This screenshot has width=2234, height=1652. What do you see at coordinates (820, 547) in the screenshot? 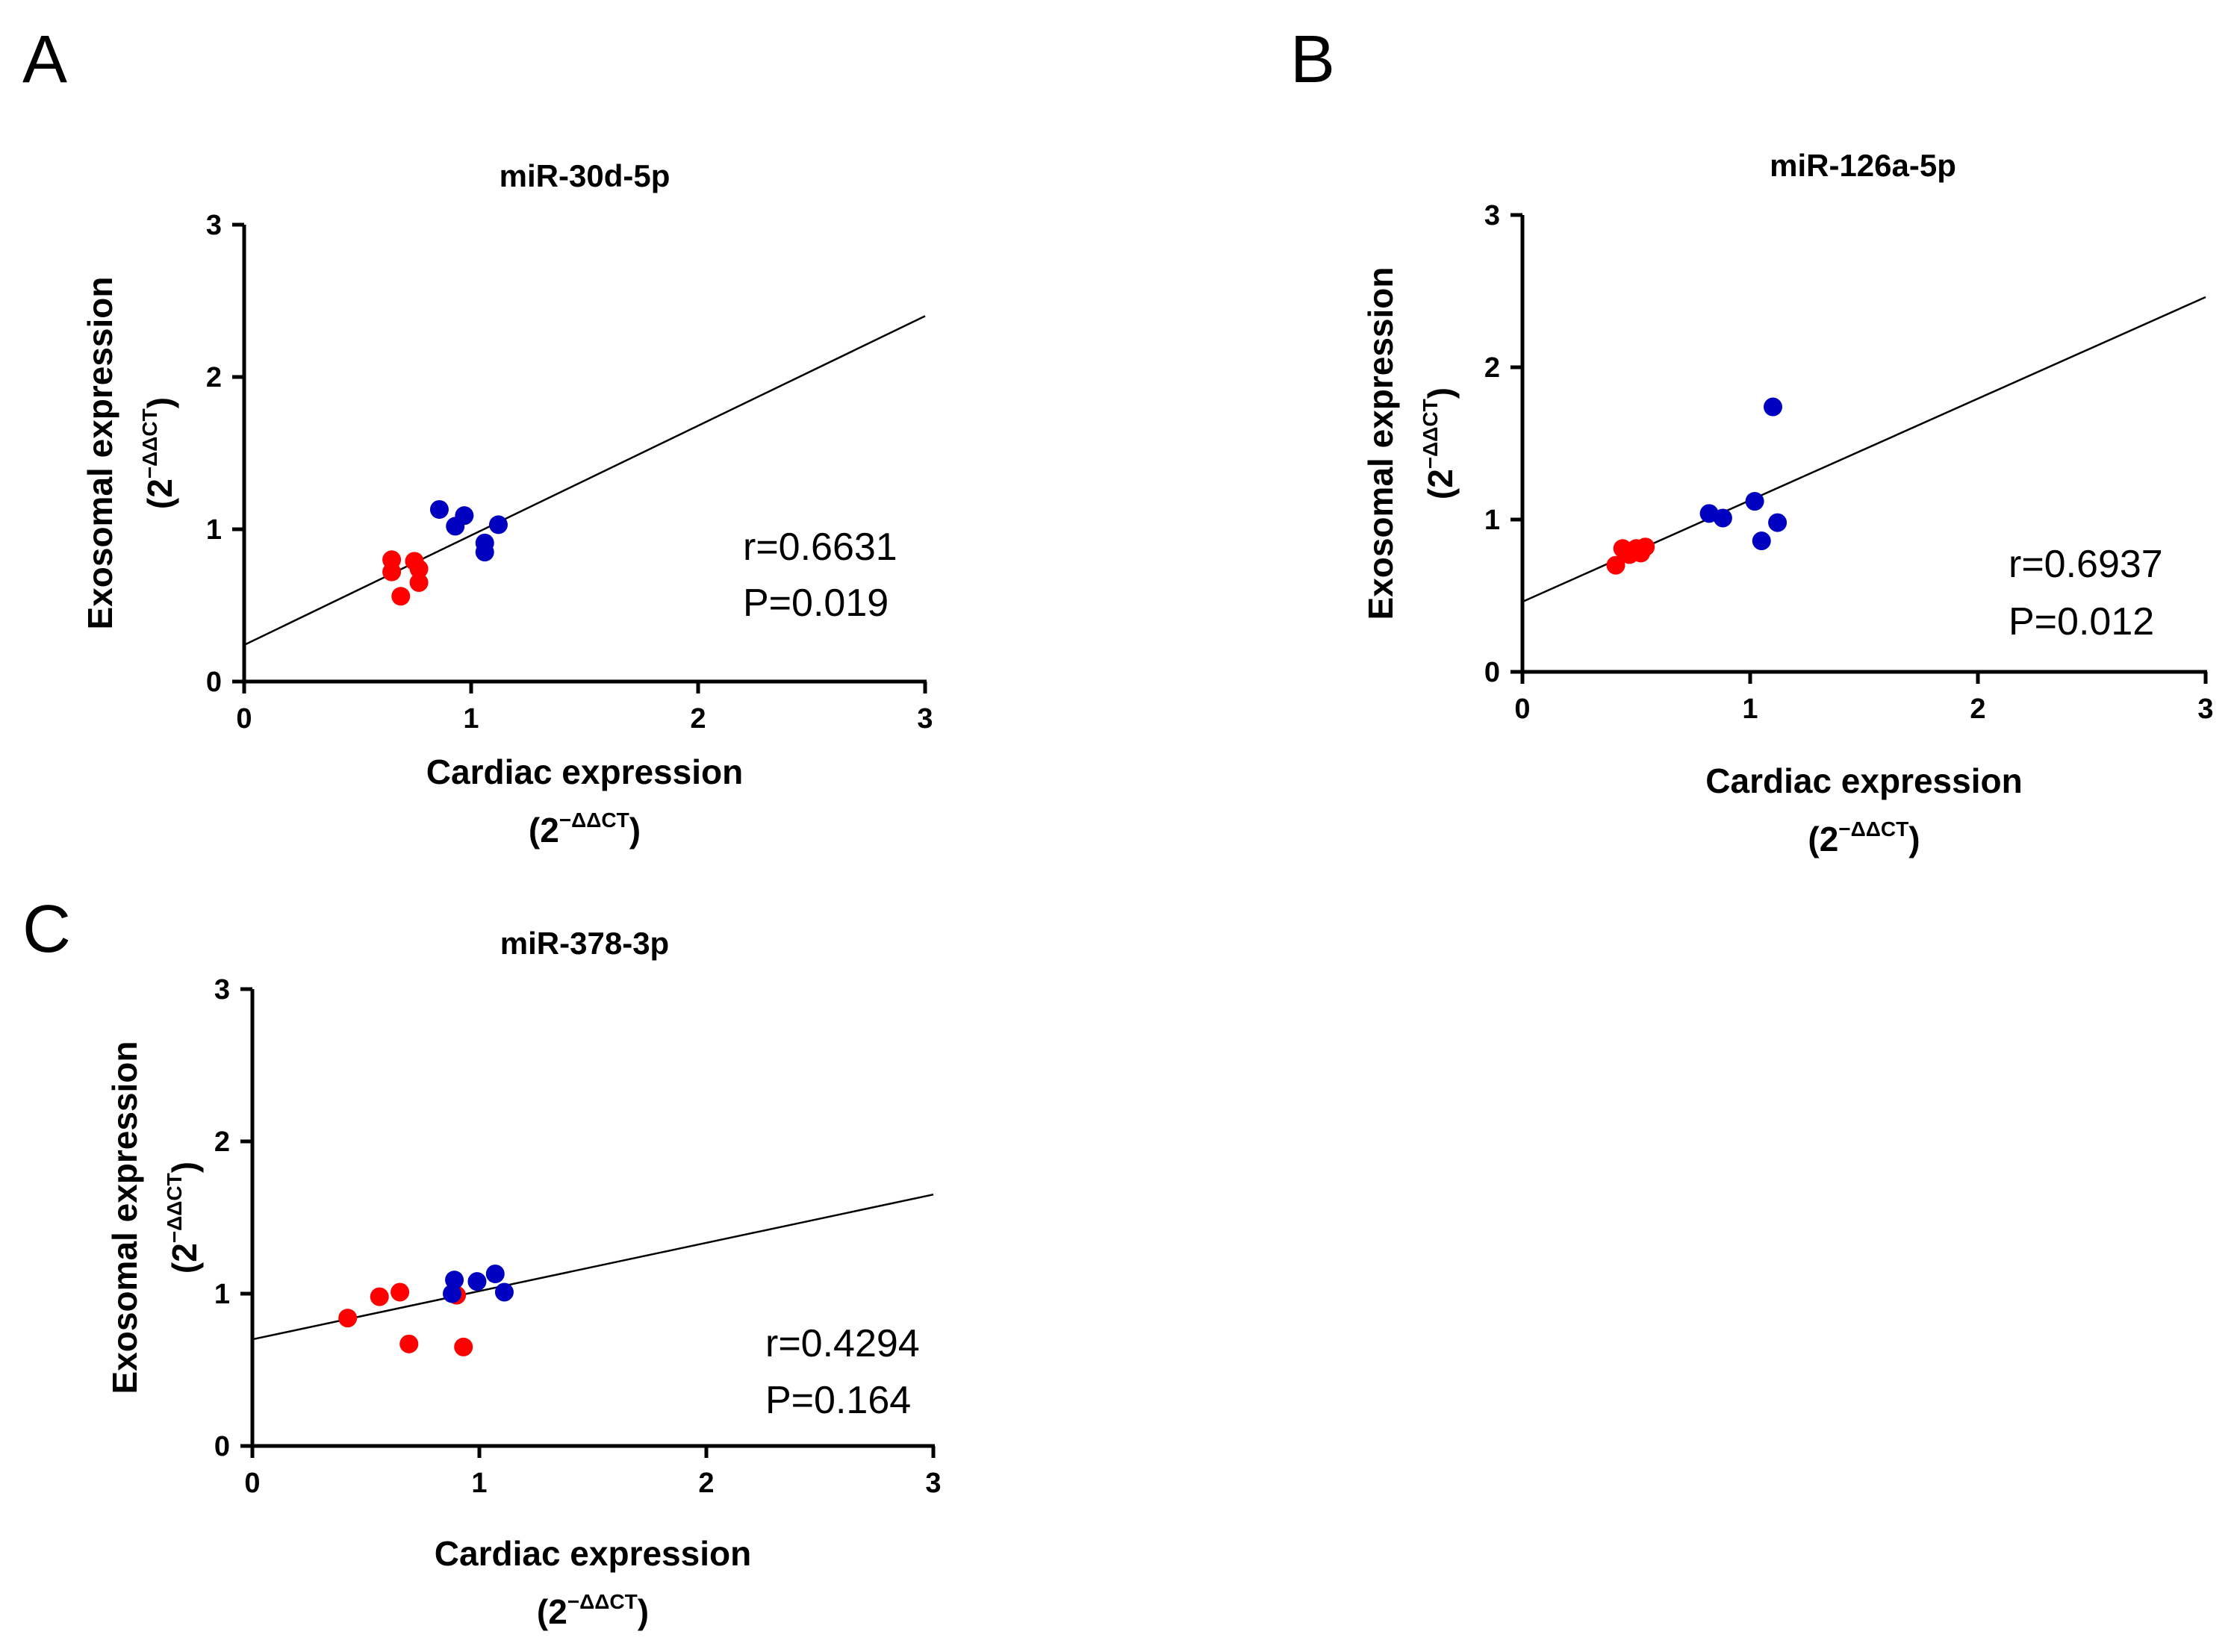
I see `stat-r: r=0.6631` at bounding box center [820, 547].